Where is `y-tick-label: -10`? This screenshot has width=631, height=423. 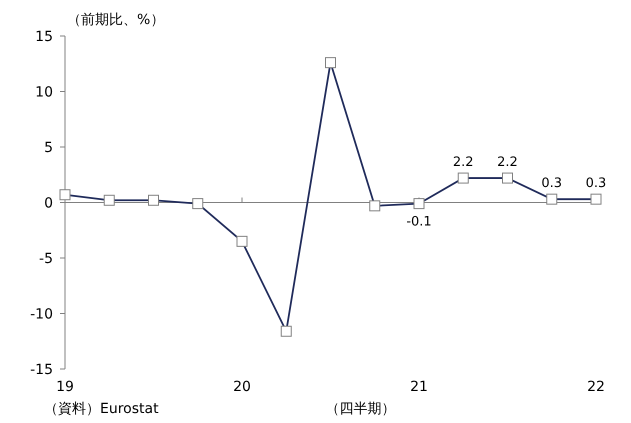
y-tick-label: -10 is located at coordinates (41, 314).